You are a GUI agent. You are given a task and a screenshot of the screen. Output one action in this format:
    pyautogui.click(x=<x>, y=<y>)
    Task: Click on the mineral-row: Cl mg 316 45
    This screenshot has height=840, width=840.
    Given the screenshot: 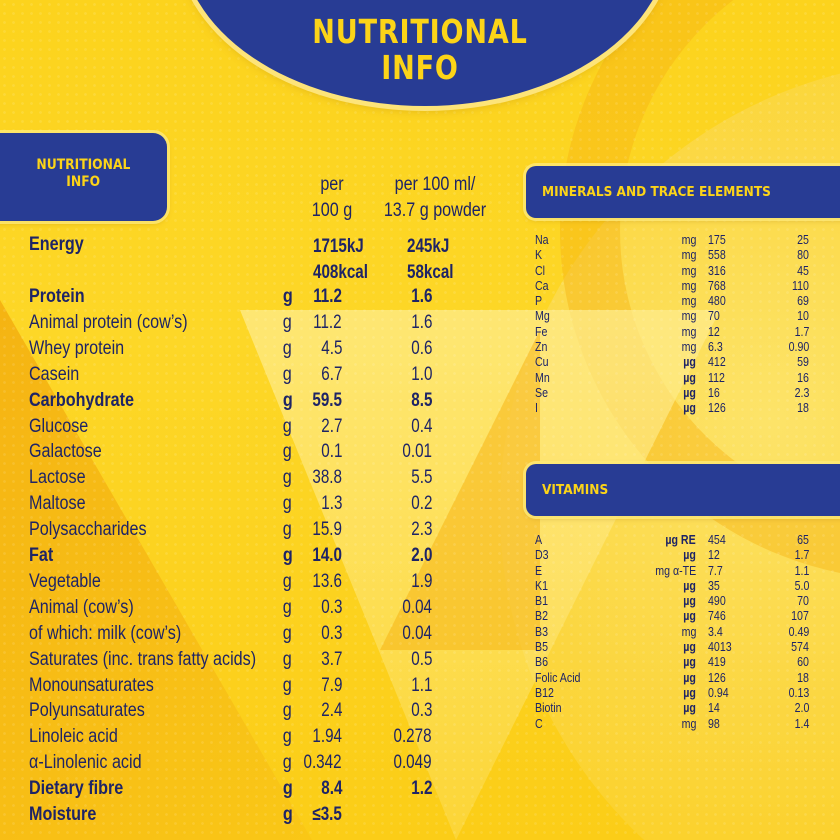 What is the action you would take?
    pyautogui.click(x=675, y=271)
    